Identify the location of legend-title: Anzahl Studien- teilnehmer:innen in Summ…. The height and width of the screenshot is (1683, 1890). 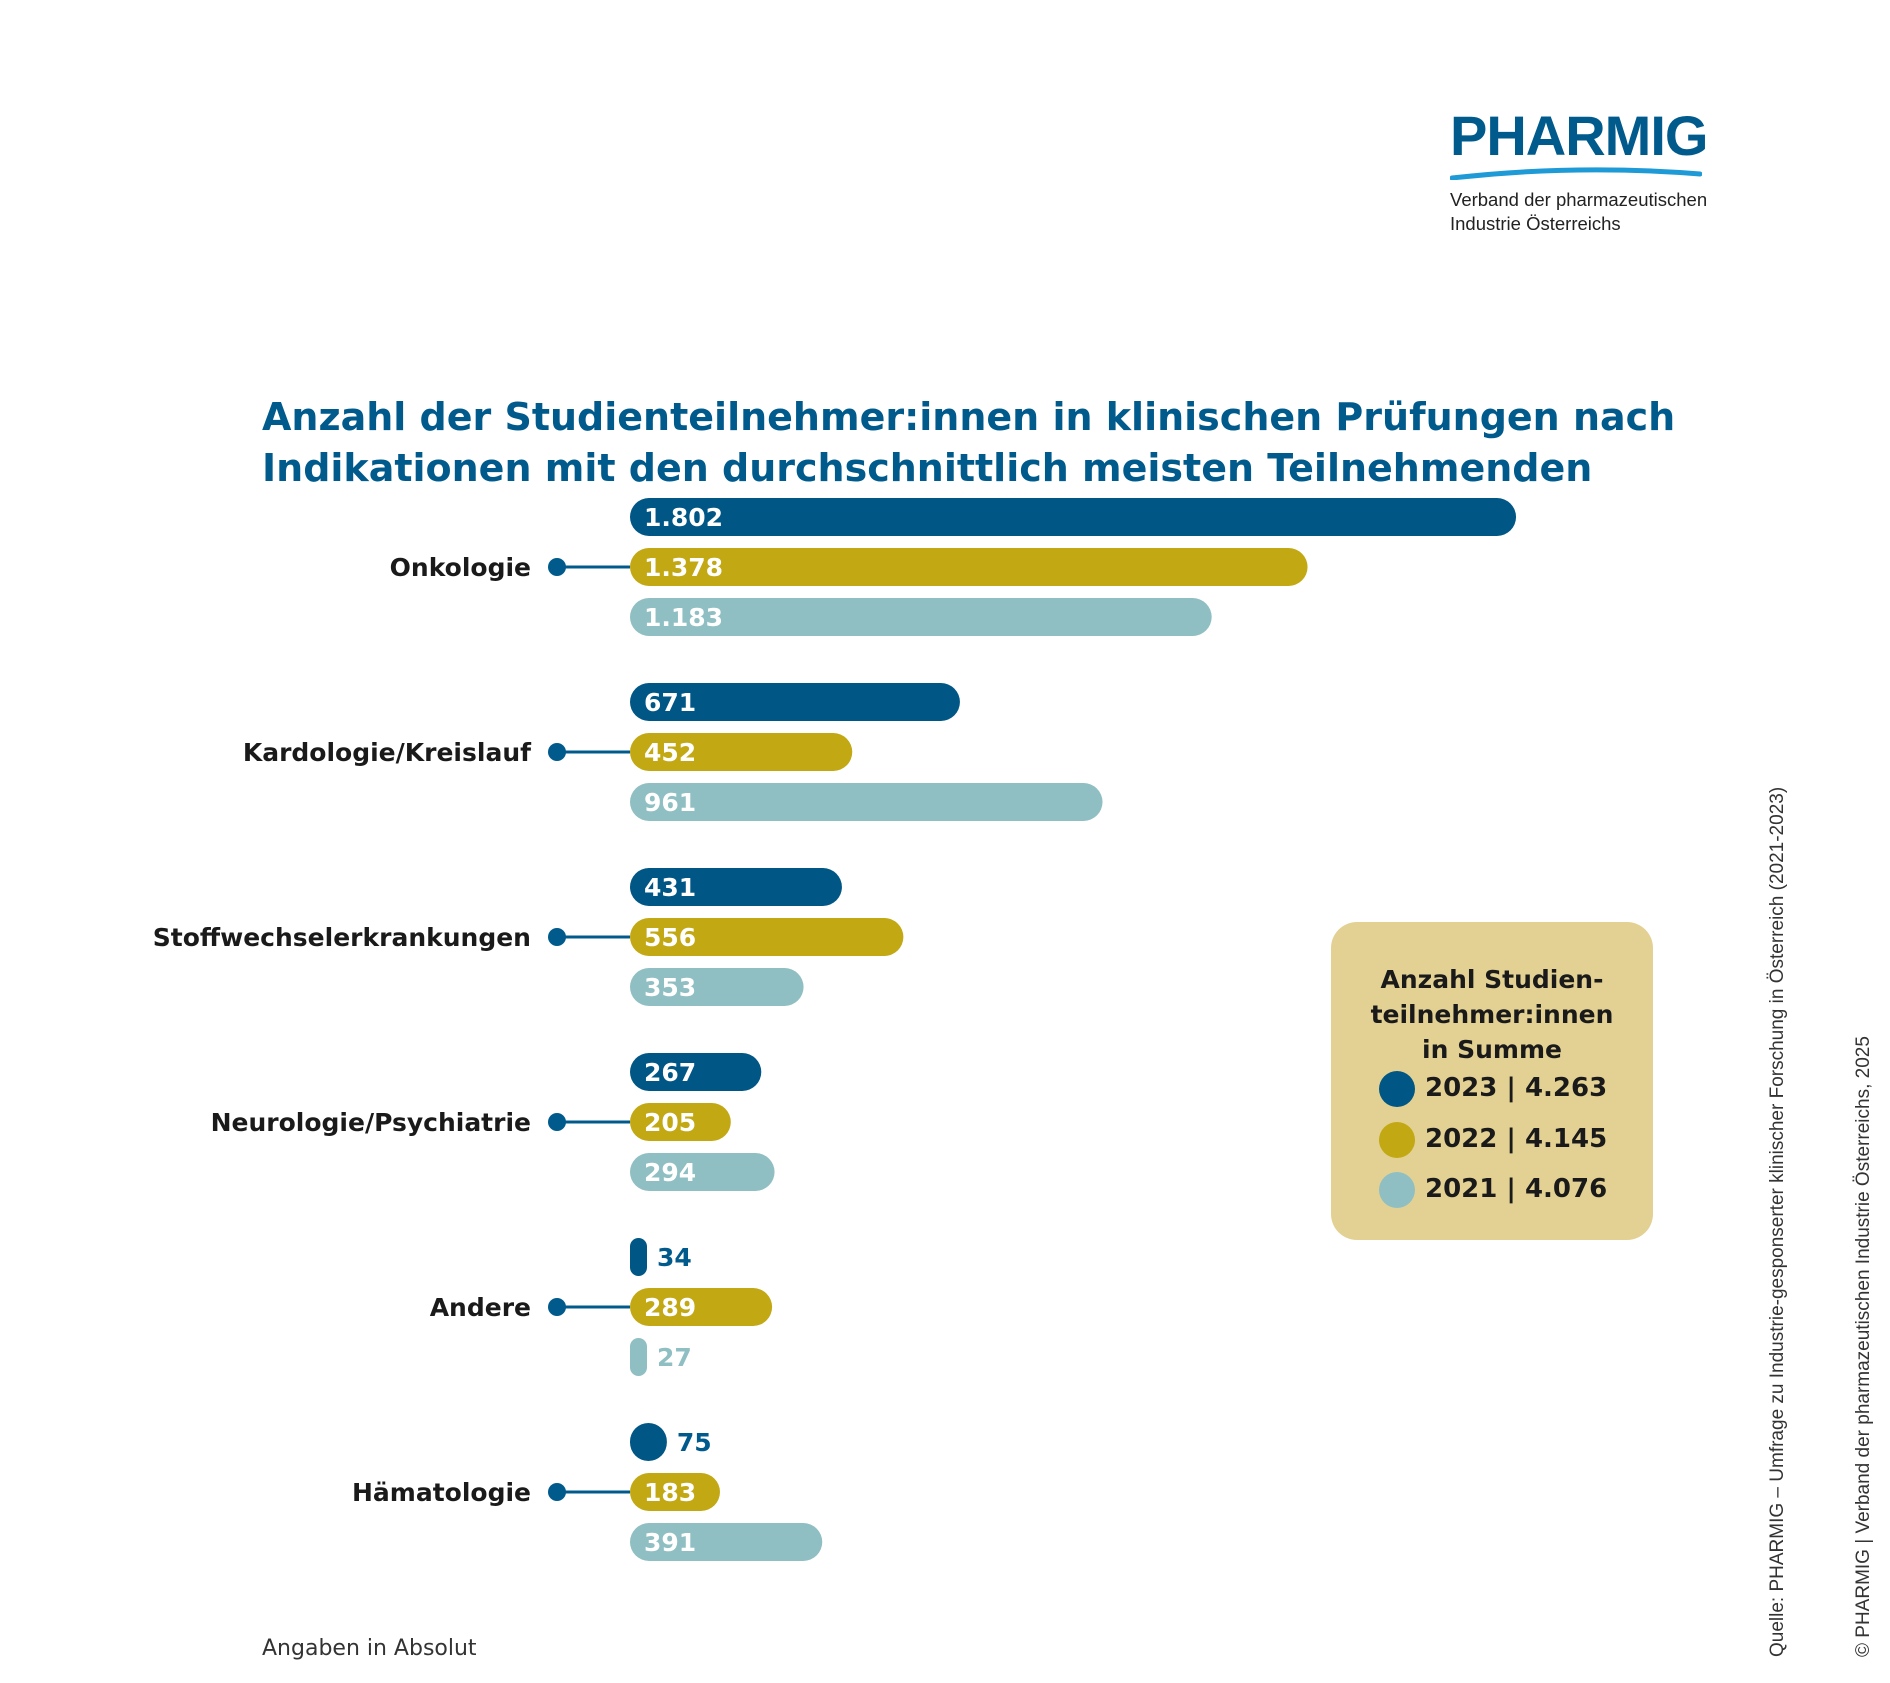
(1492, 1014).